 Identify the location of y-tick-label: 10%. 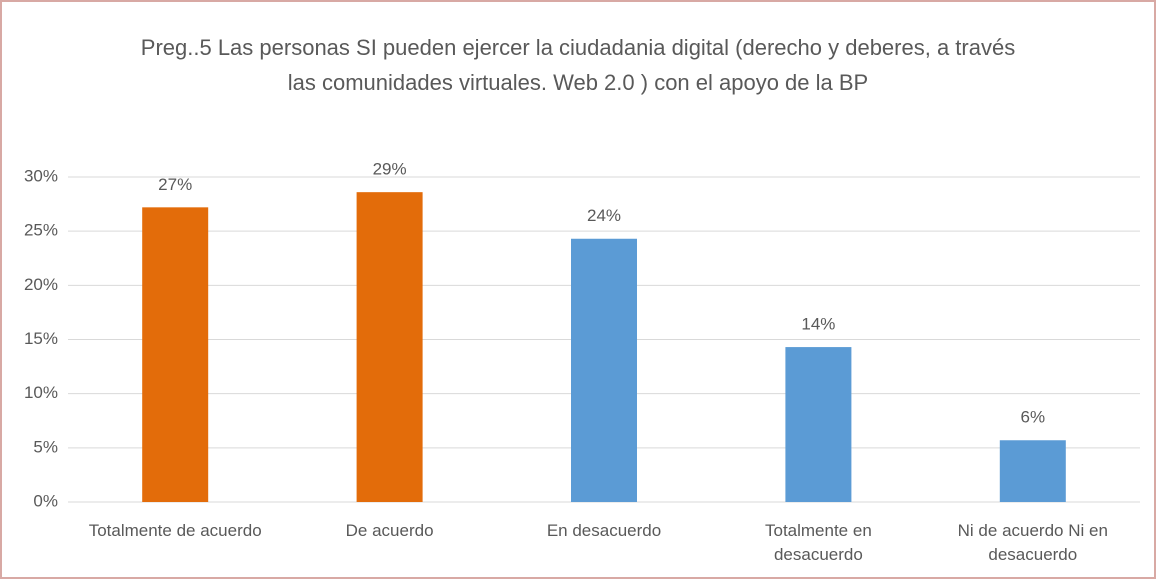
(41, 392).